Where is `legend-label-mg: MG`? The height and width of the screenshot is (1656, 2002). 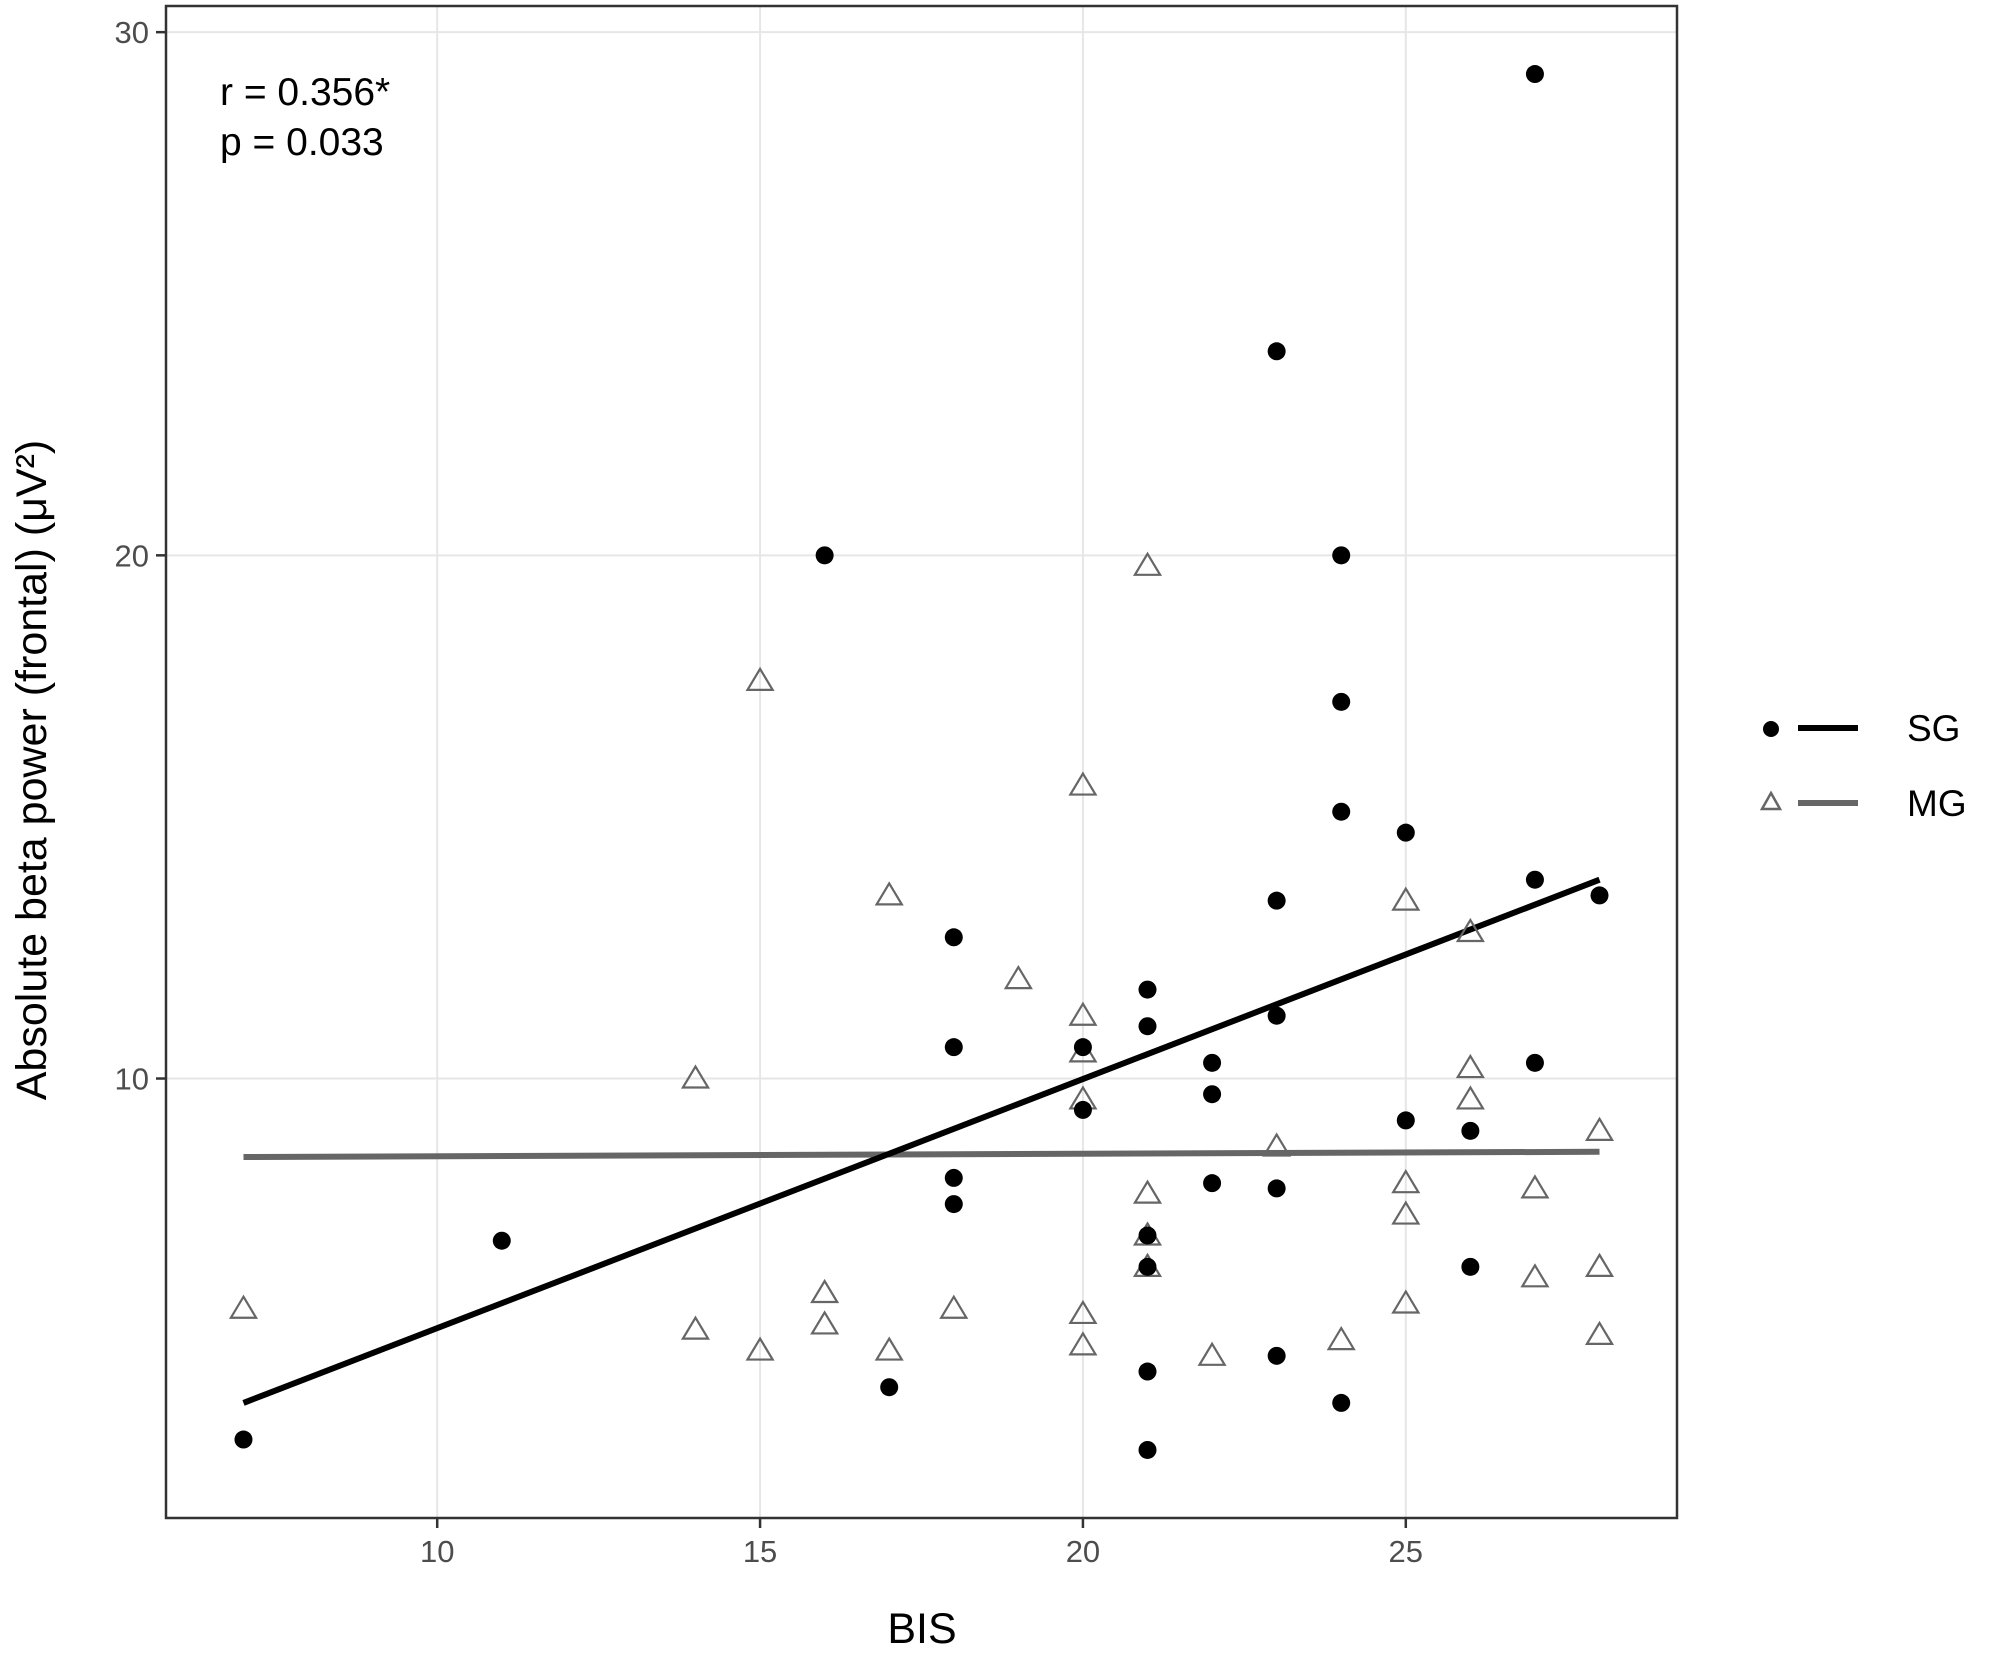
legend-label-mg: MG is located at coordinates (1937, 803).